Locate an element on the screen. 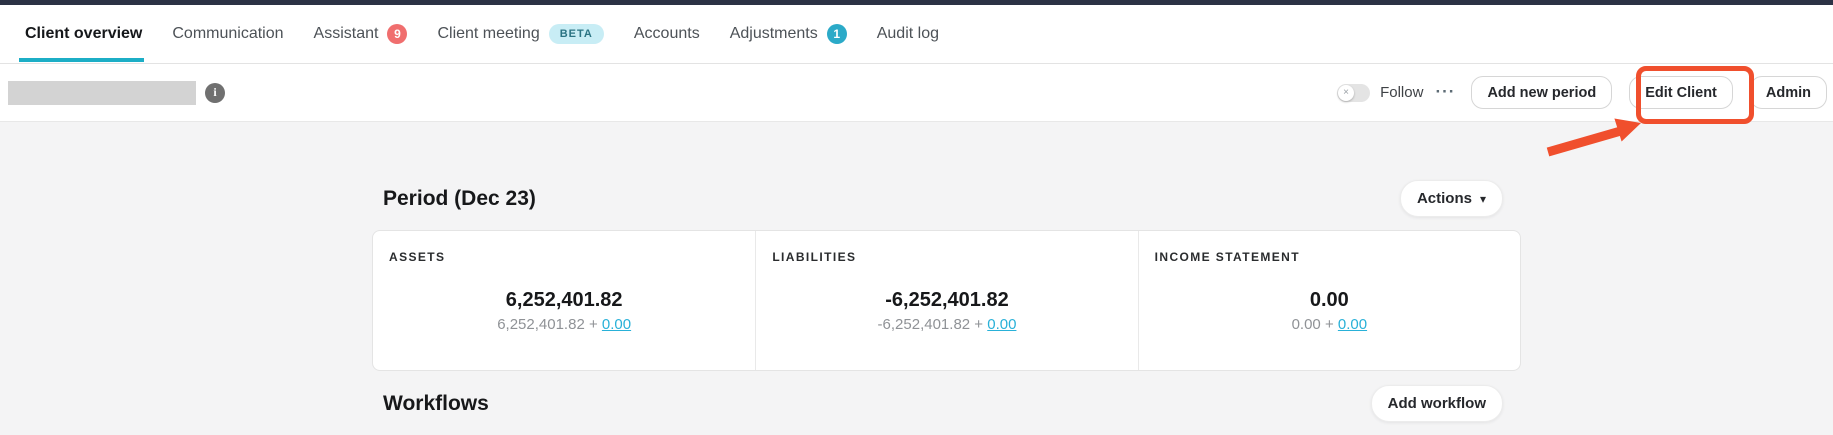 This screenshot has width=1833, height=435. income-statement-card: INCOME STATEMENT 0.00 0.00 + 0.00 is located at coordinates (1328, 300).